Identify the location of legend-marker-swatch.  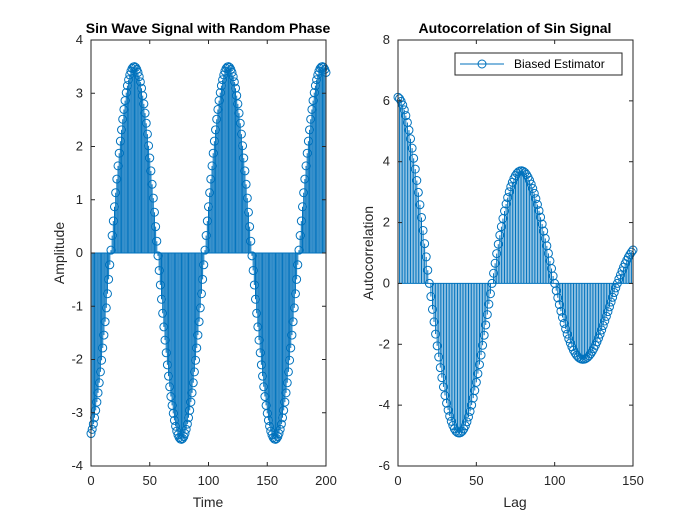
(482, 64).